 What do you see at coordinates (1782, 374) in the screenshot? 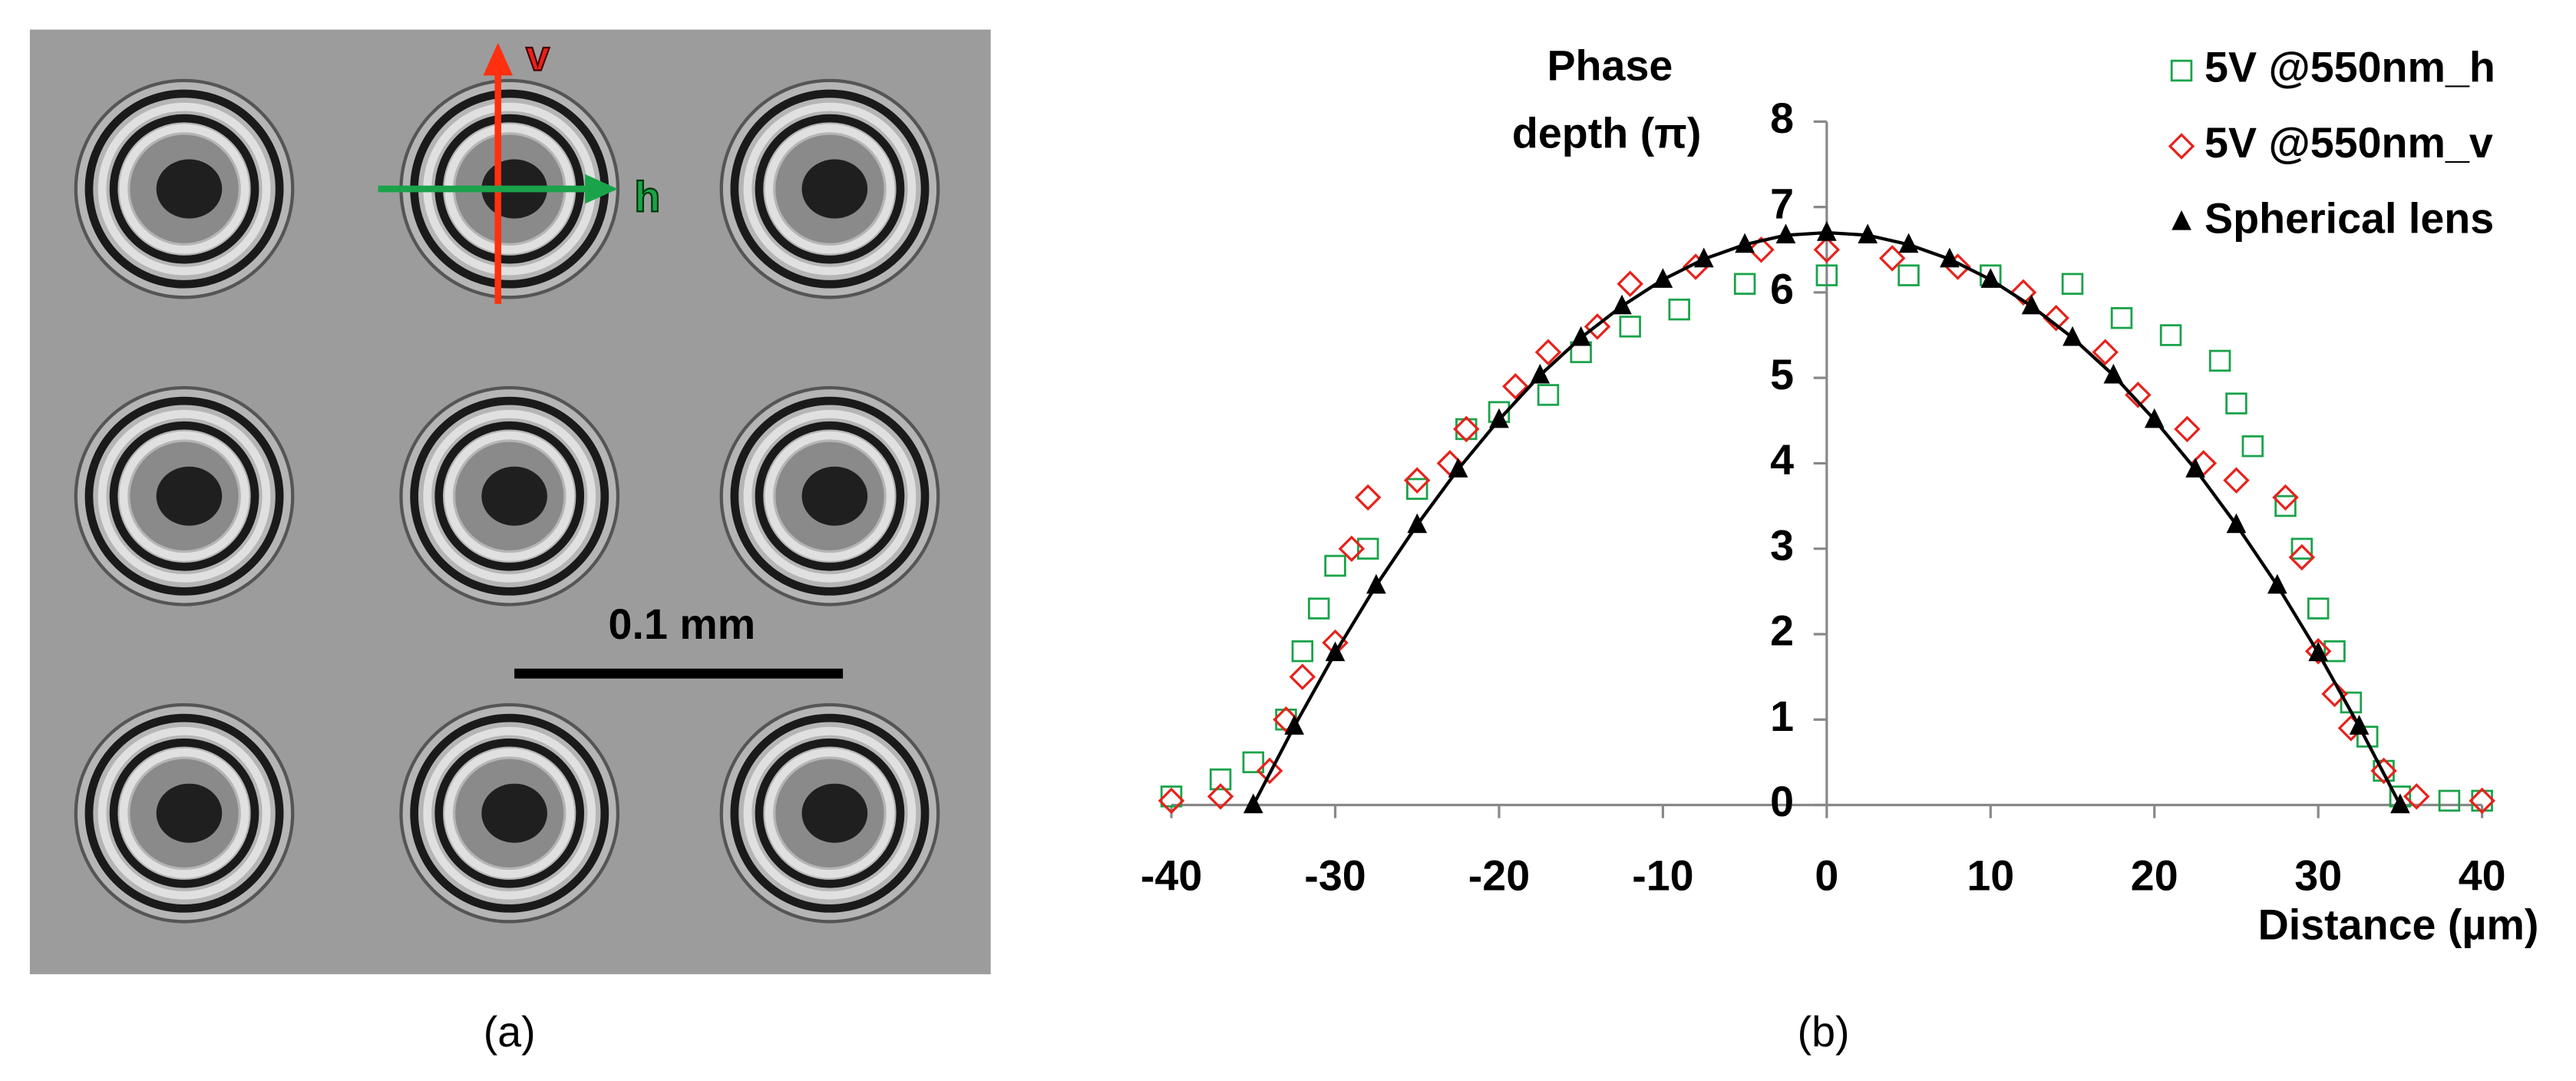
I see `y-tick-label: 5` at bounding box center [1782, 374].